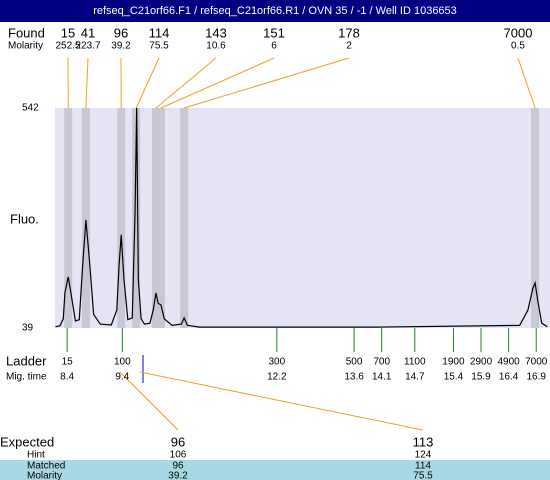 The image size is (550, 480). What do you see at coordinates (275, 470) in the screenshot?
I see `matched-highlight` at bounding box center [275, 470].